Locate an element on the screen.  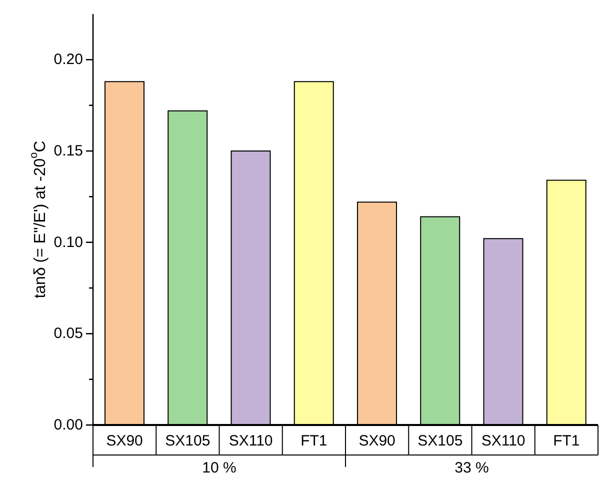
y-tick-label: 0.00 is located at coordinates (68, 425).